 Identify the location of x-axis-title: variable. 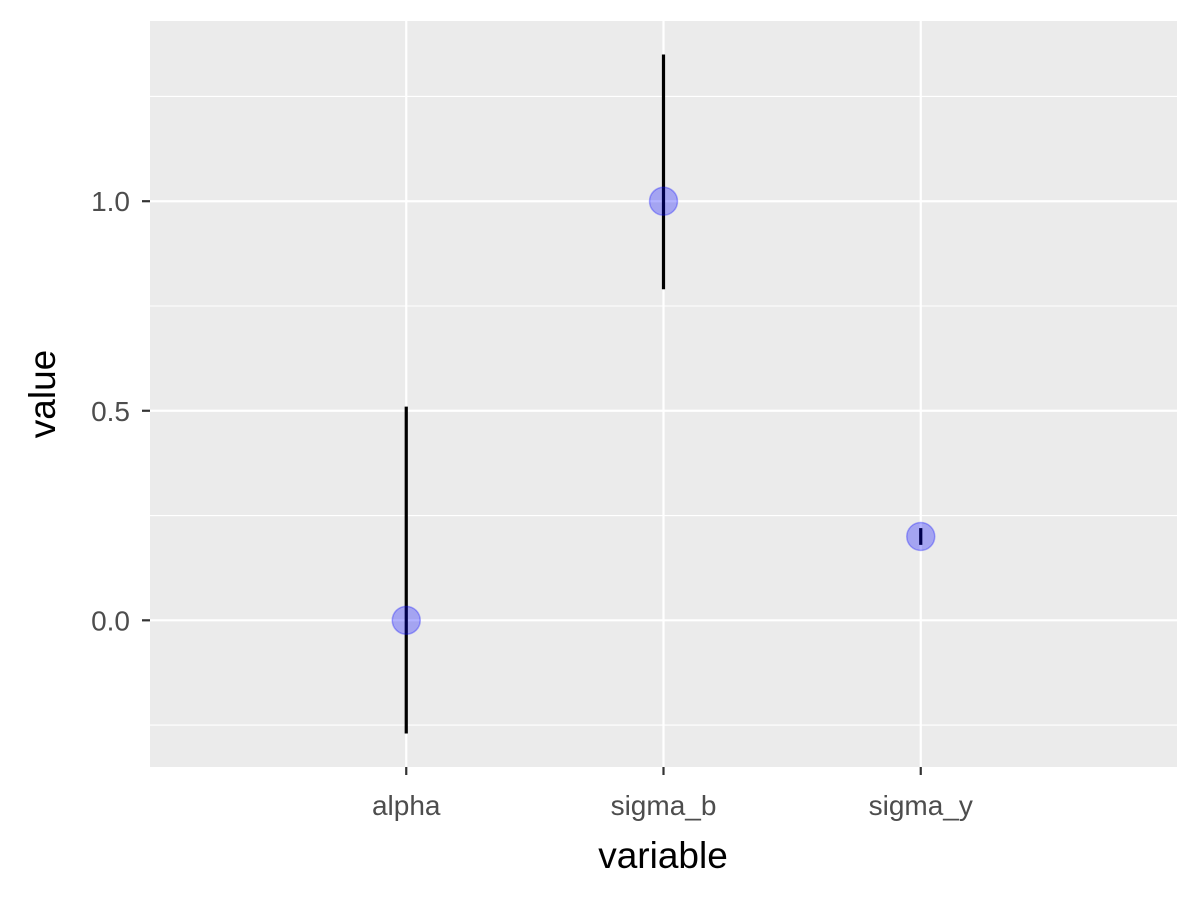
(663, 855).